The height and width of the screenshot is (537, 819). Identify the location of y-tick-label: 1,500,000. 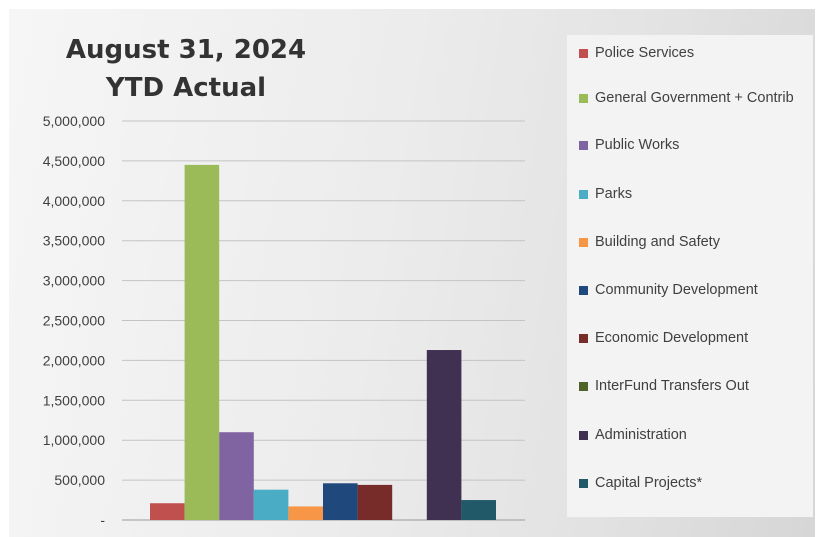
(74, 400).